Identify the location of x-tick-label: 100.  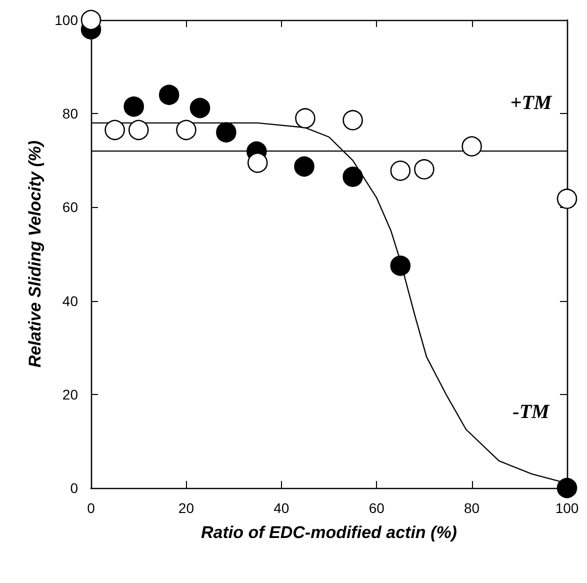
(567, 508).